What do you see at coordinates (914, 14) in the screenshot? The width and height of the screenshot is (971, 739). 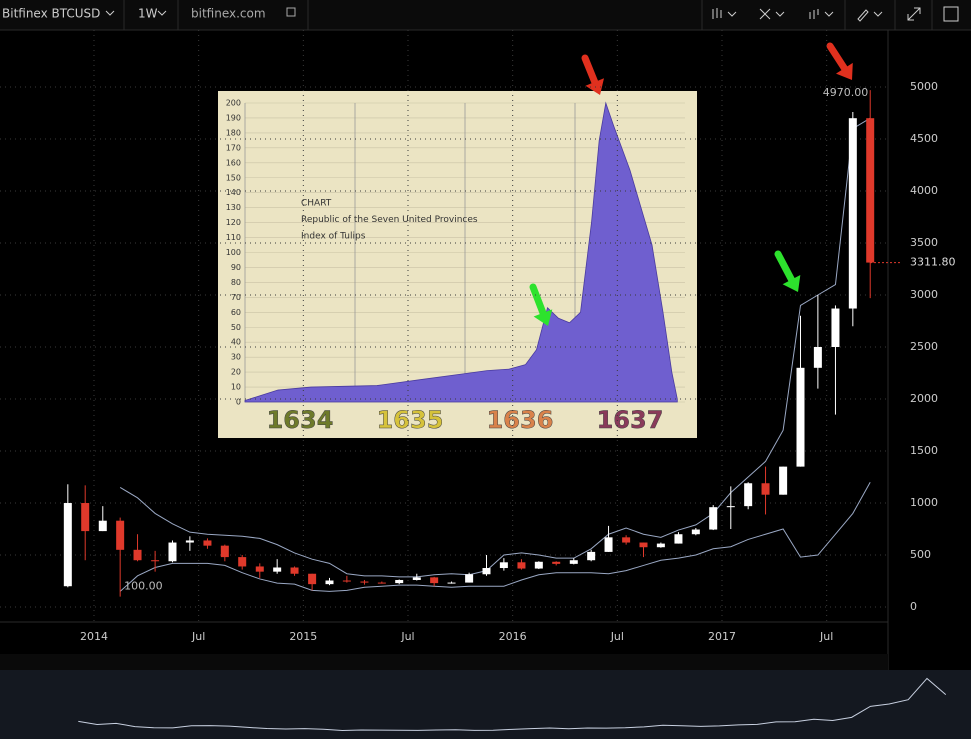 I see `fullscreen-button` at bounding box center [914, 14].